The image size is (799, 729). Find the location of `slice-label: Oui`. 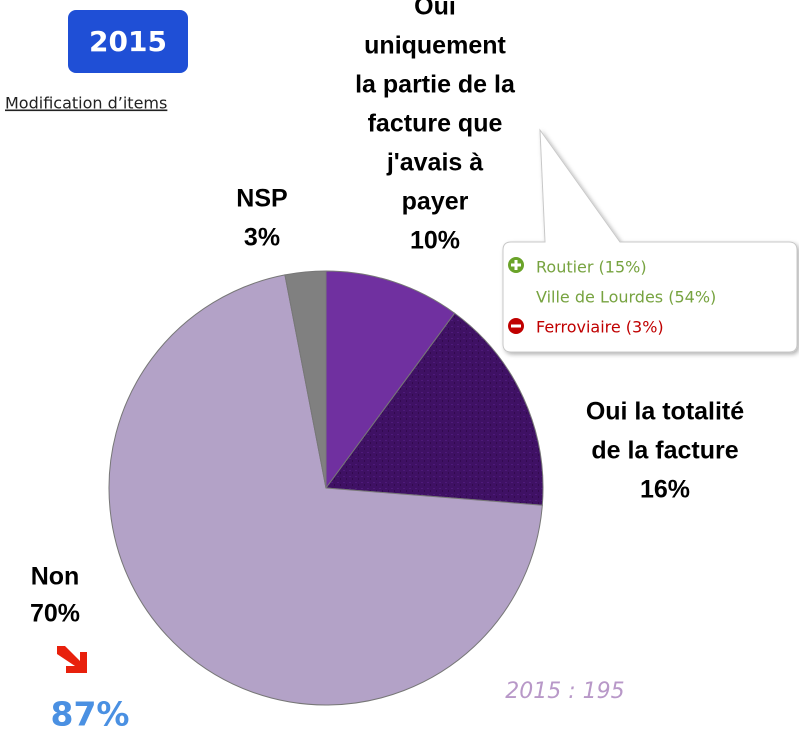

slice-label: Oui is located at coordinates (435, 10).